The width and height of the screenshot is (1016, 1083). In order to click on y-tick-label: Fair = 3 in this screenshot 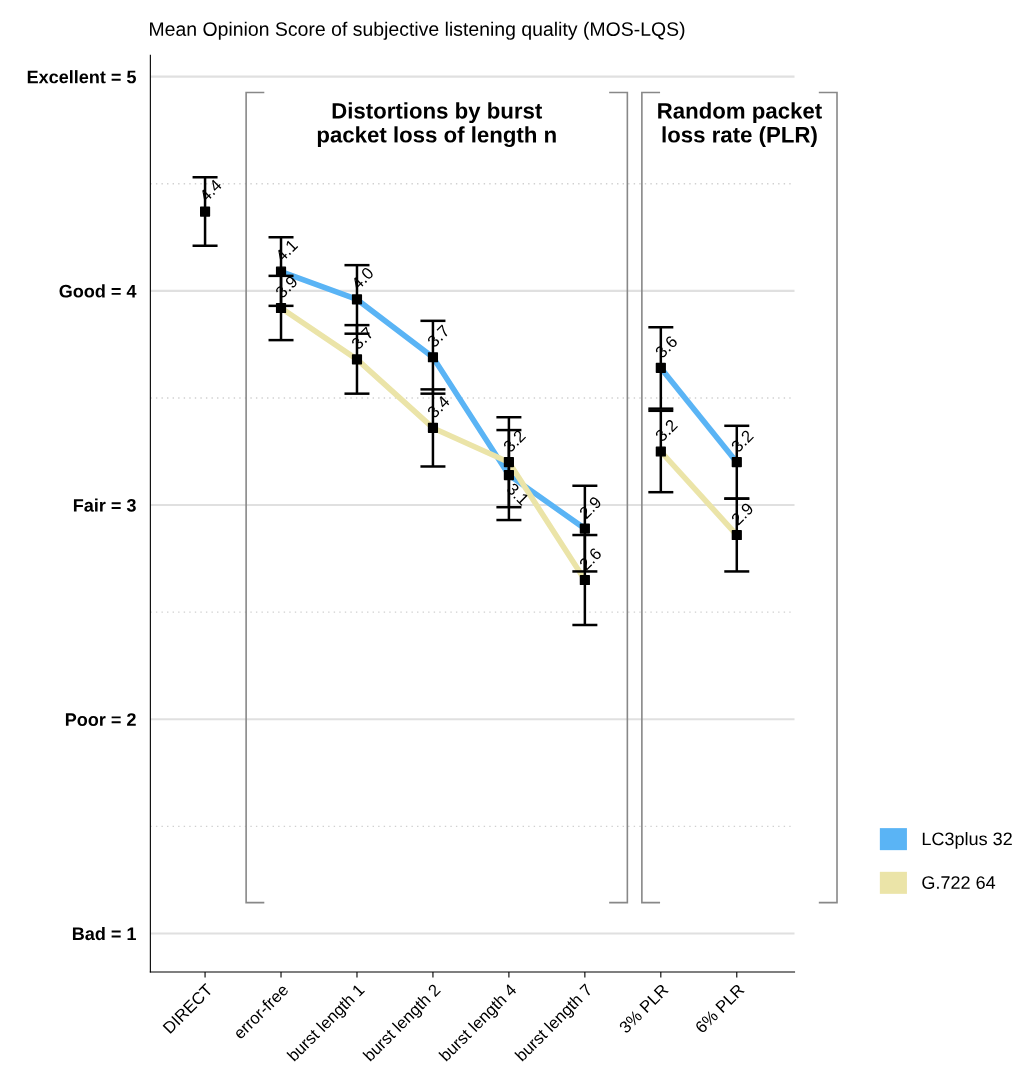, I will do `click(104, 505)`.